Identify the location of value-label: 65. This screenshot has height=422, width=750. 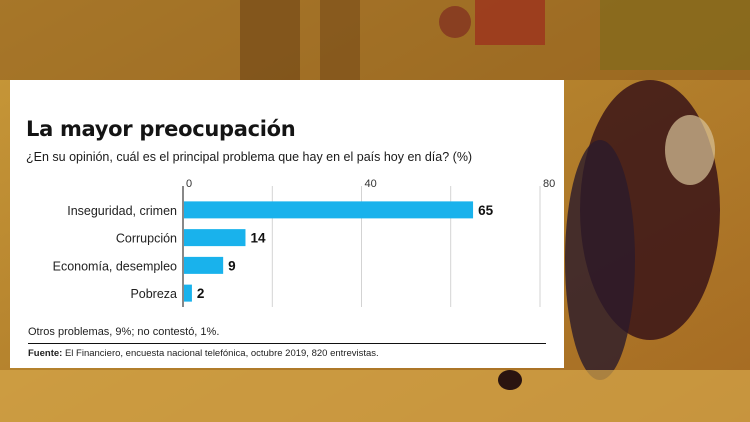
(486, 210).